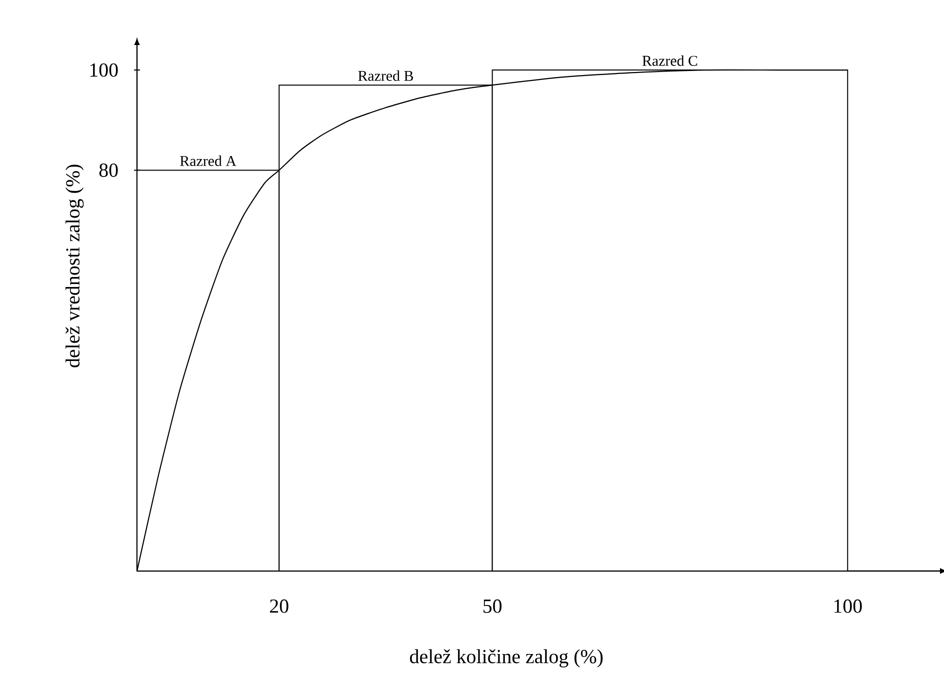  What do you see at coordinates (75, 266) in the screenshot?
I see `y-axis-title: delež vrednosti zalog (%)` at bounding box center [75, 266].